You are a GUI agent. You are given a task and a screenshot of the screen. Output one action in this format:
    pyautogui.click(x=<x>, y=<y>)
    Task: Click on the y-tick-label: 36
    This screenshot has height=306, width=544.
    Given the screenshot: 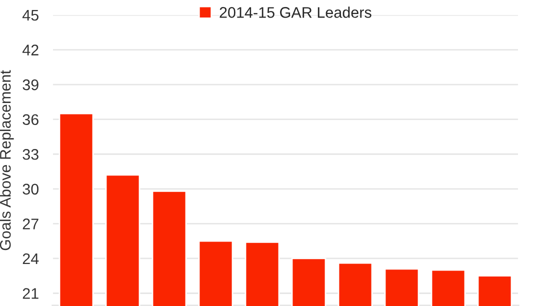 What is the action you would take?
    pyautogui.click(x=30, y=120)
    